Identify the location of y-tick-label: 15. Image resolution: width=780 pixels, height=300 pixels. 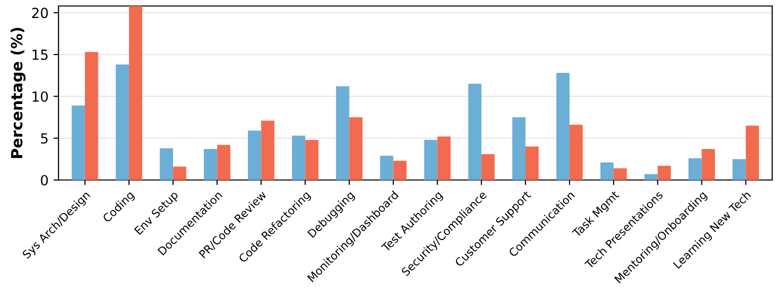
(40, 55).